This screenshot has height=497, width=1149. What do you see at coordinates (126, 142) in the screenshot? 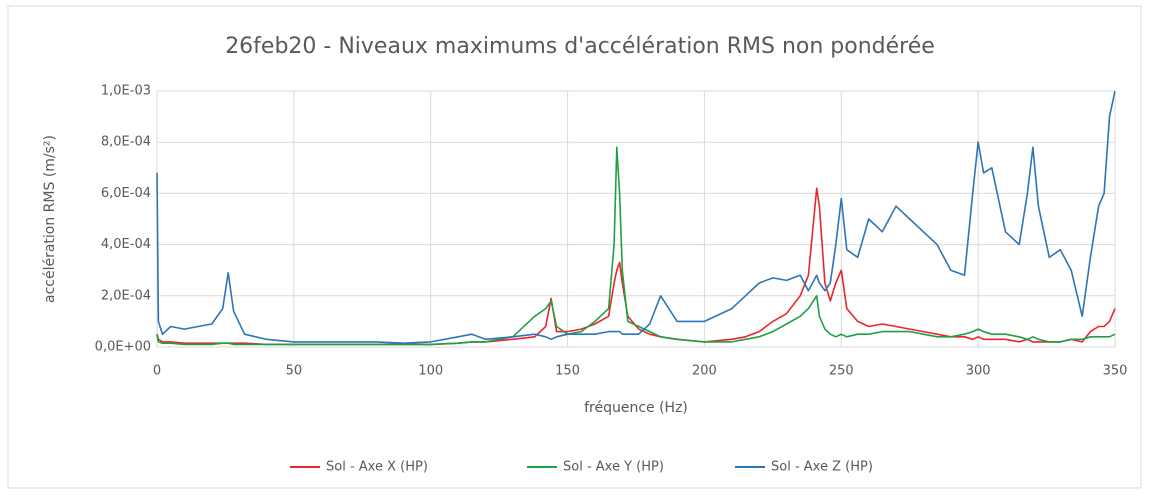
I see `y-tick-label: 8,0E-04` at bounding box center [126, 142].